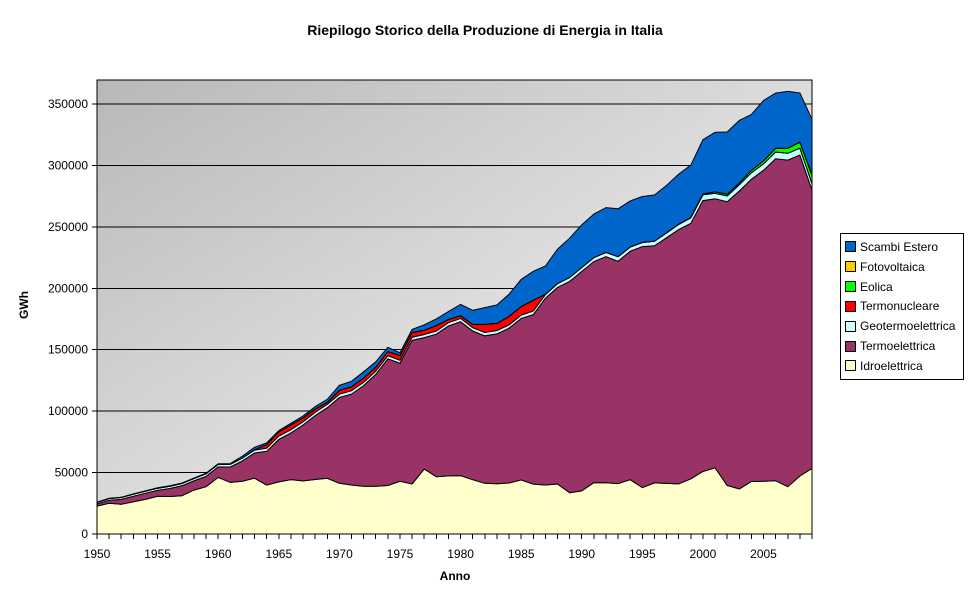 Image resolution: width=970 pixels, height=605 pixels. Describe the element at coordinates (97, 554) in the screenshot. I see `x-tick-label-1950: 1950` at that location.